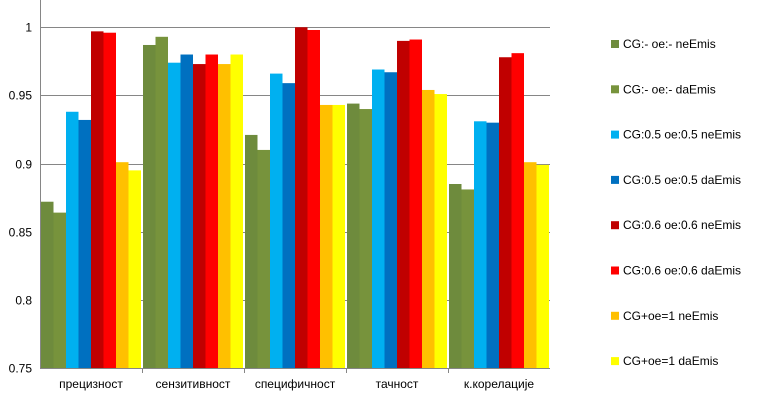  What do you see at coordinates (21, 369) in the screenshot?
I see `y-tick-label: 0.75` at bounding box center [21, 369].